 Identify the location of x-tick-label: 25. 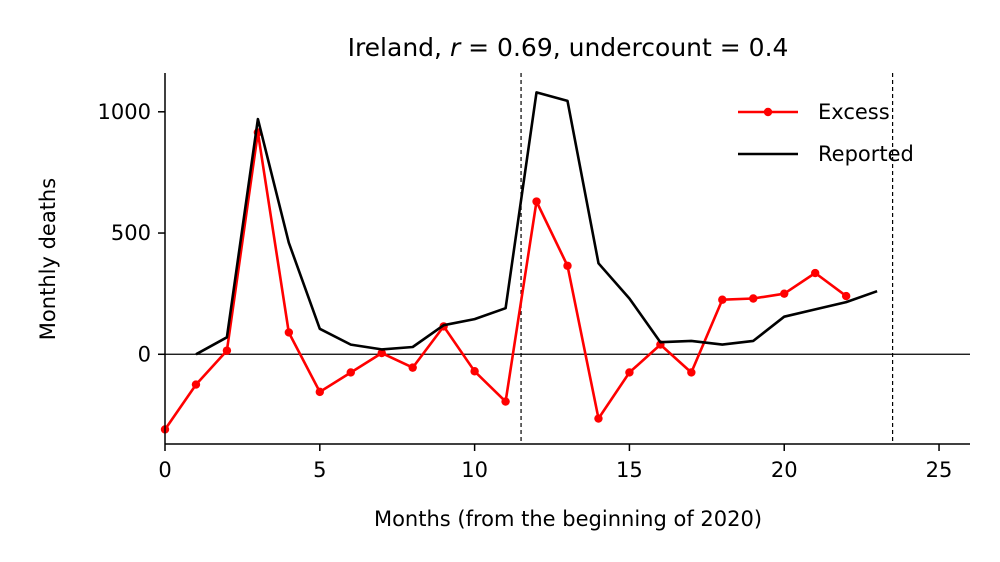
(939, 470).